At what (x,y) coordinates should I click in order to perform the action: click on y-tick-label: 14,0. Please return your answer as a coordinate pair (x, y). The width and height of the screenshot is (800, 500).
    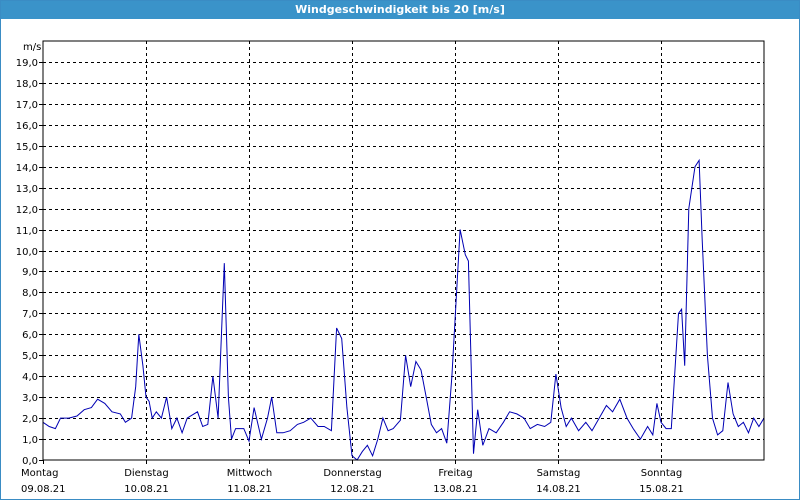
    Looking at the image, I should click on (27, 168).